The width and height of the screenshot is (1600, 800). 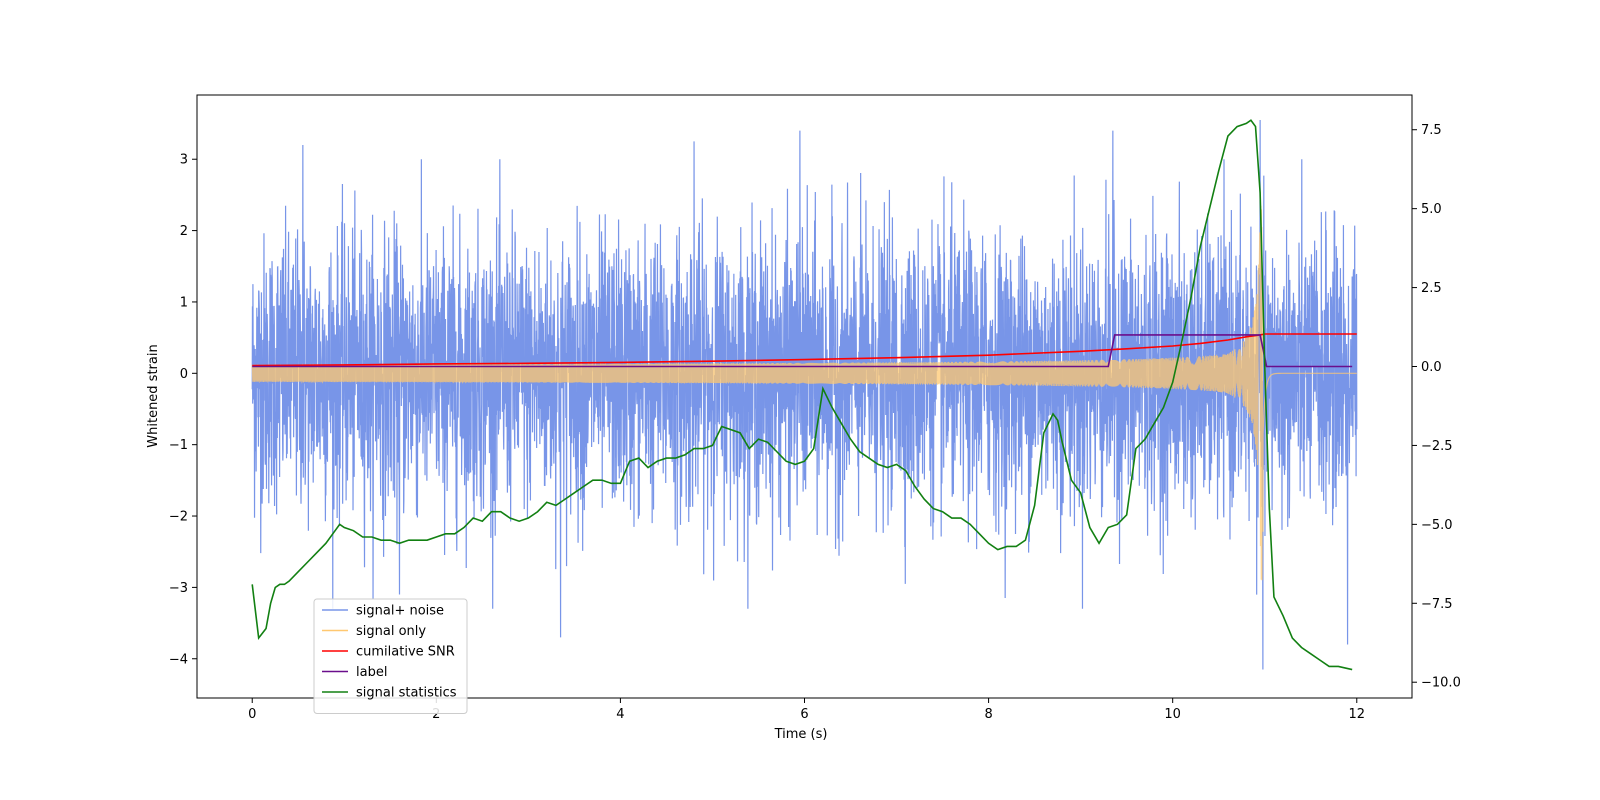 What do you see at coordinates (178, 517) in the screenshot?
I see `y-left-tick-label: −2` at bounding box center [178, 517].